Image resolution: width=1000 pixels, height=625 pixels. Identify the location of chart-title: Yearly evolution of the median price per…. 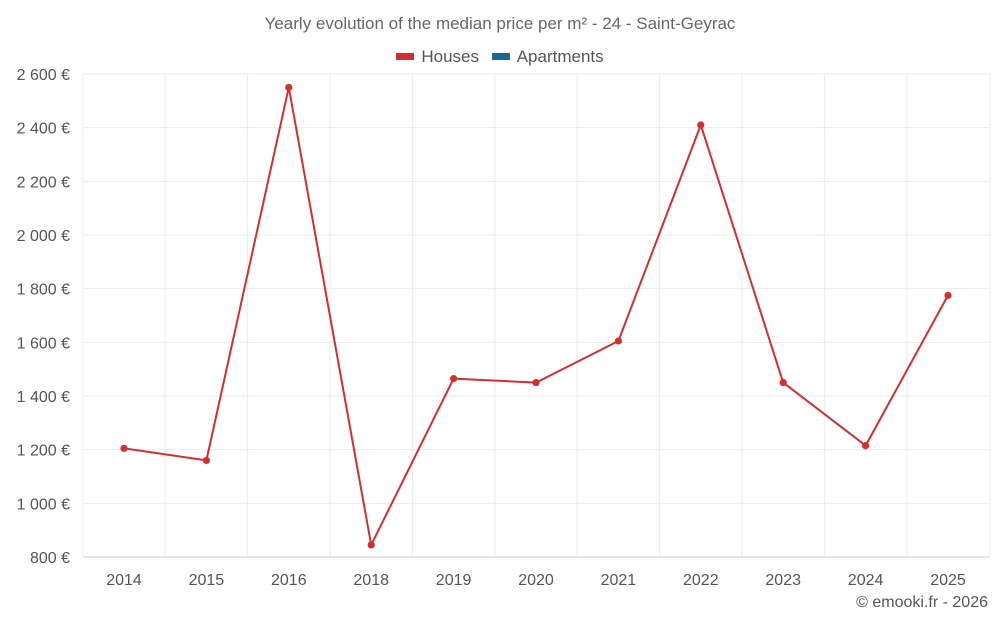
(500, 23).